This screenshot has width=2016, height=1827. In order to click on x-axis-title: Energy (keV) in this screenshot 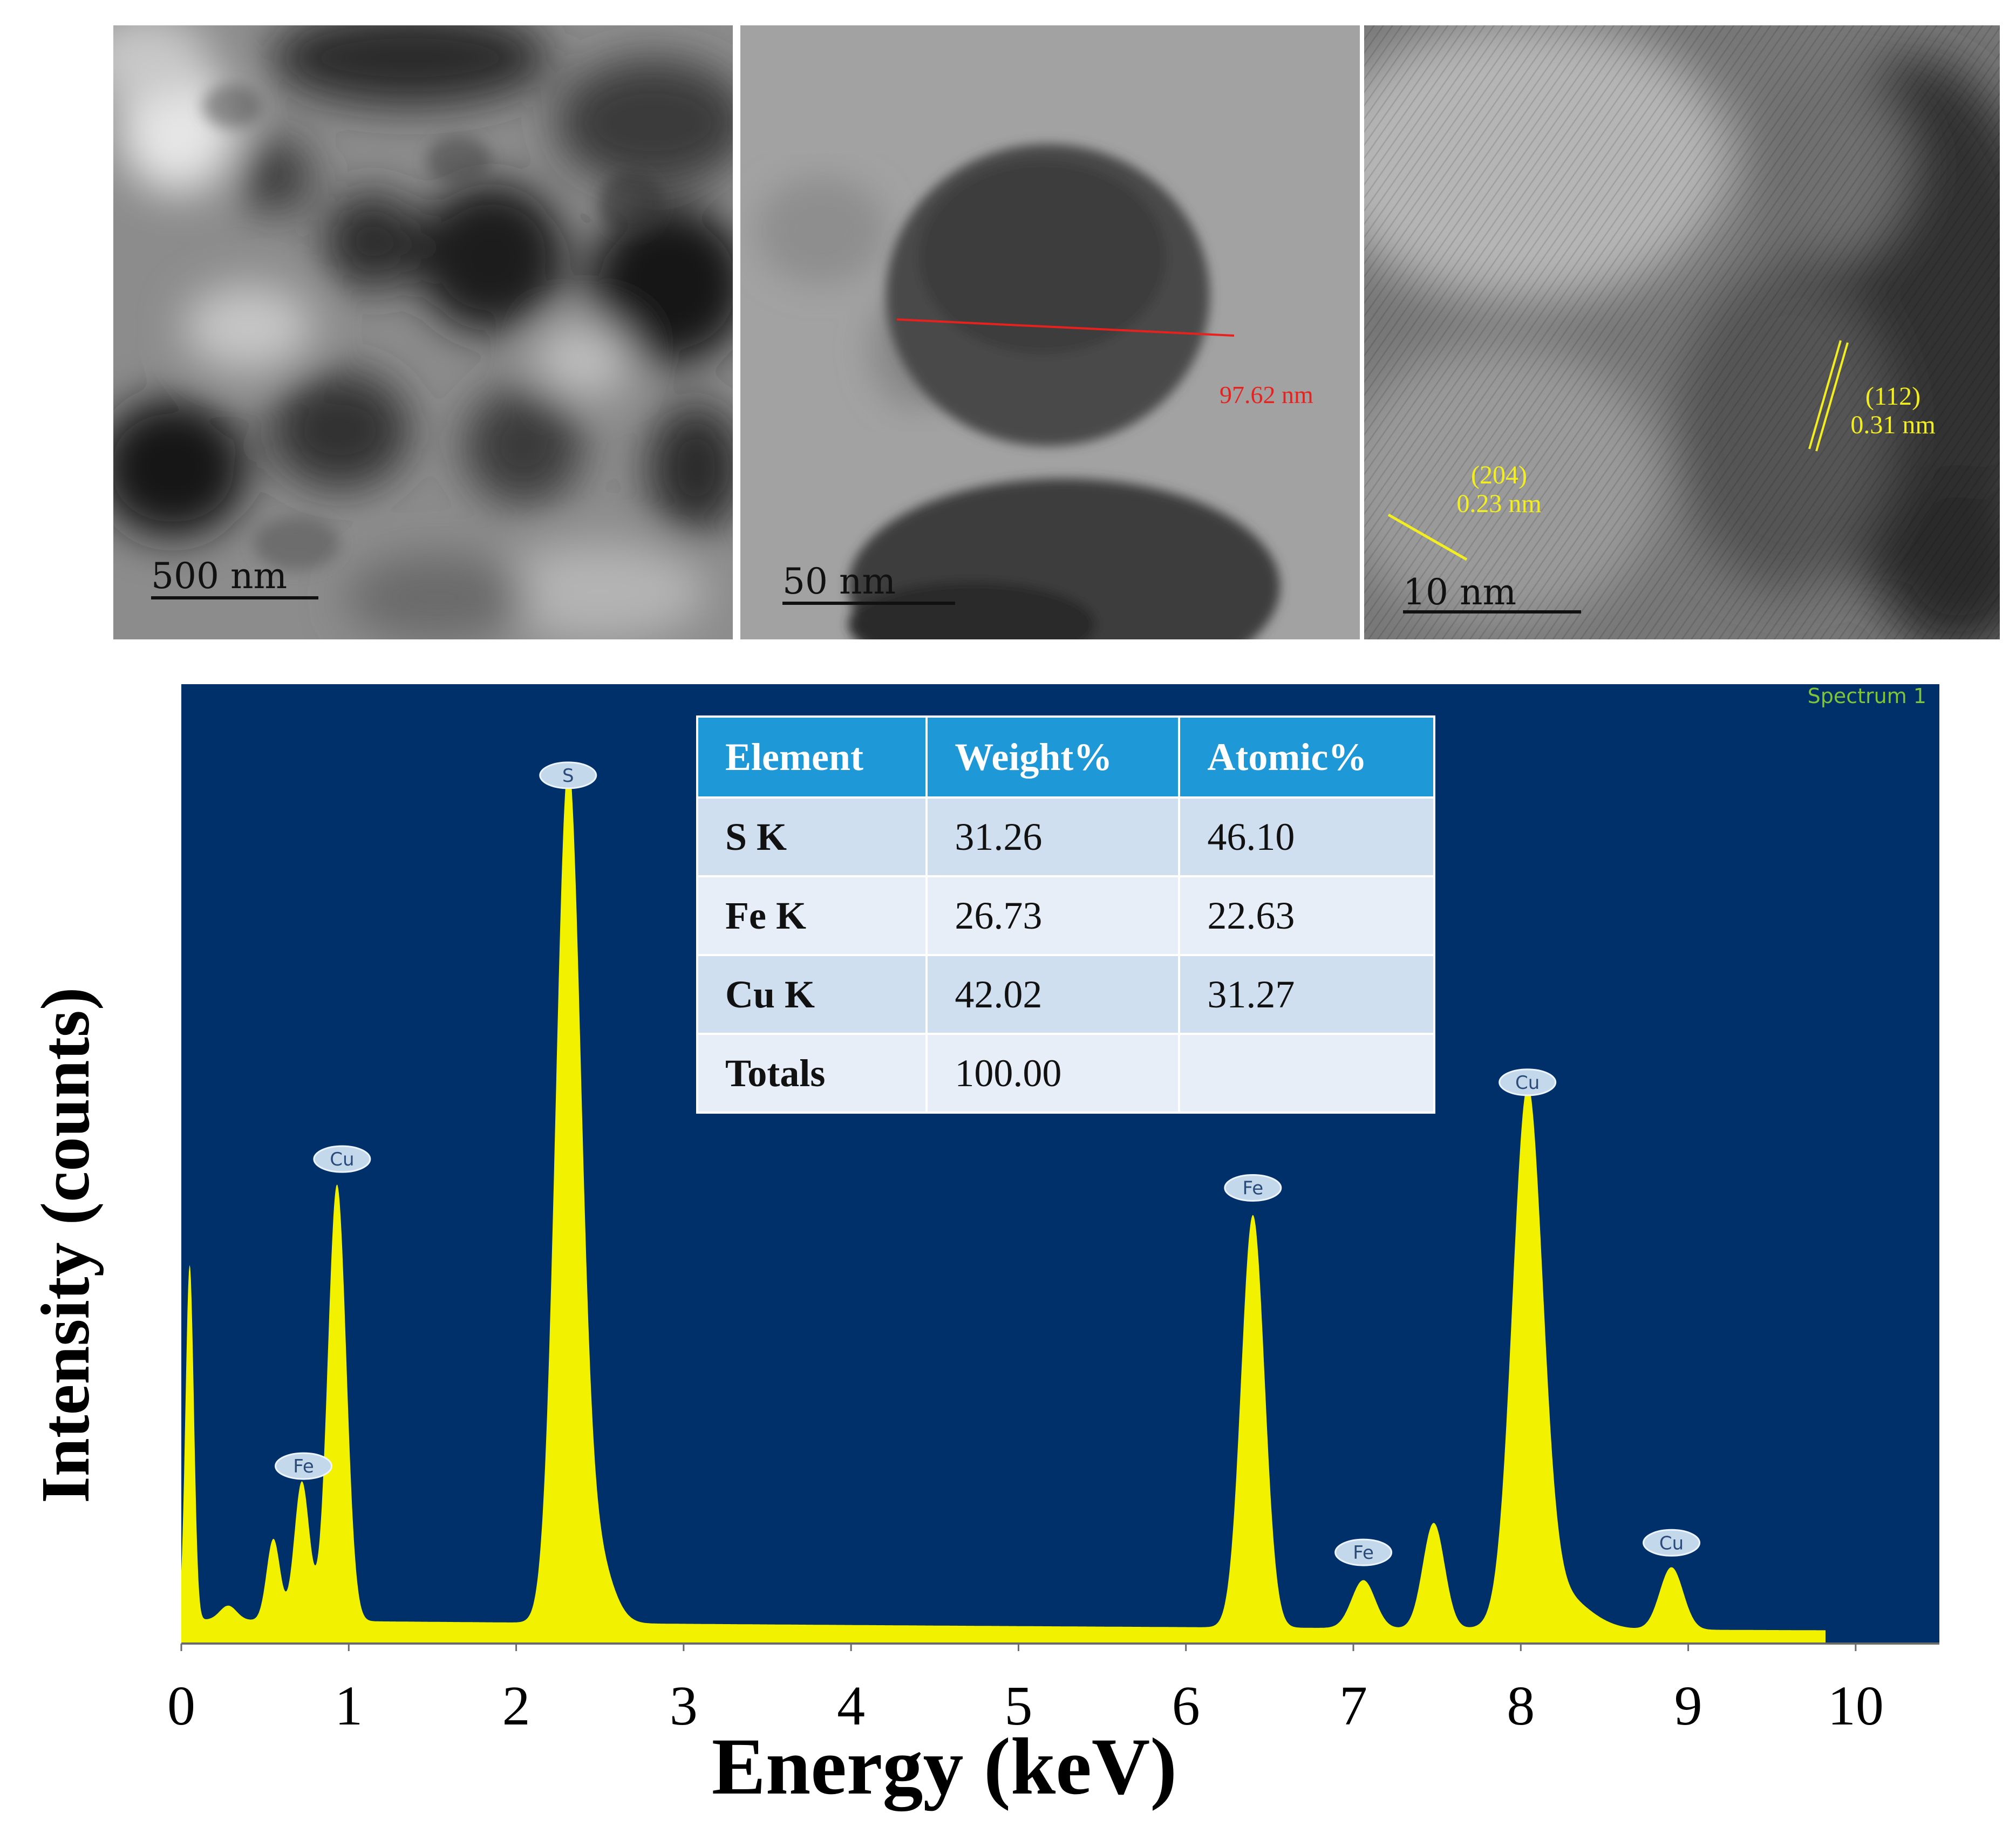, I will do `click(944, 1766)`.